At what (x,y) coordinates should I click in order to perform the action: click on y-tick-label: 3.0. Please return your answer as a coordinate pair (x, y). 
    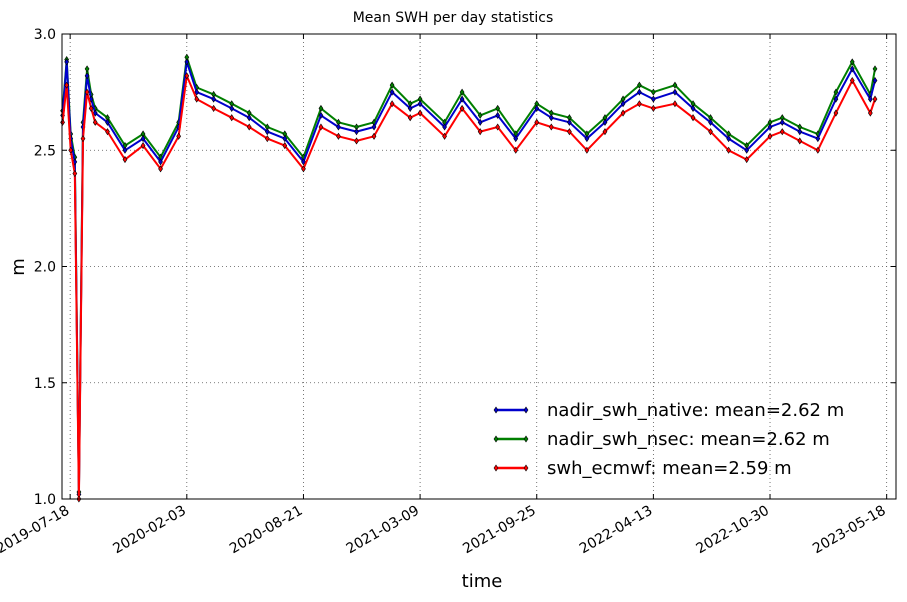
    Looking at the image, I should click on (45, 35).